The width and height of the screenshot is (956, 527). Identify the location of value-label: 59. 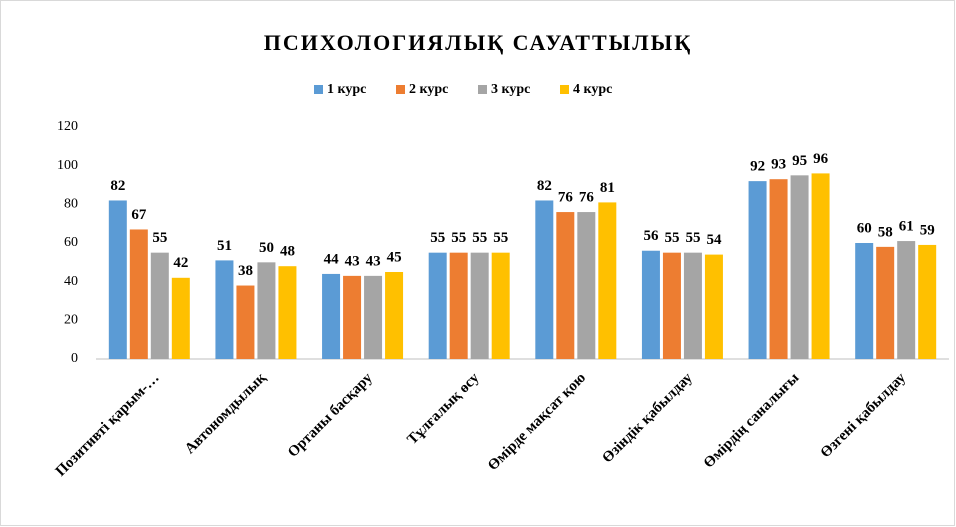
(927, 230).